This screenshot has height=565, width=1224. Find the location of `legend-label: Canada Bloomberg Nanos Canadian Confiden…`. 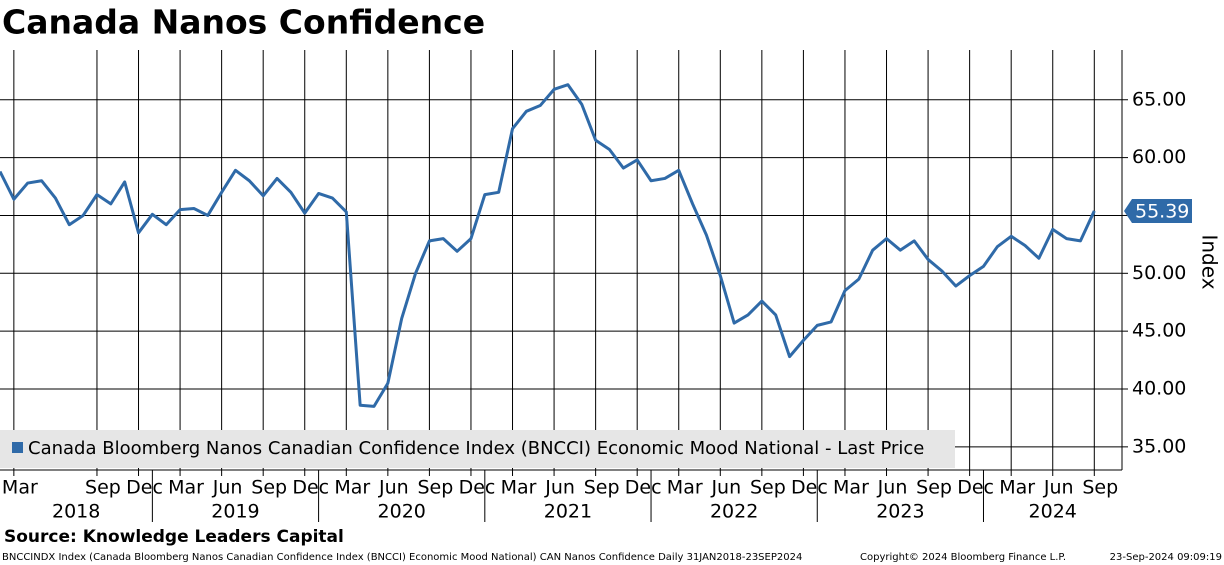

legend-label: Canada Bloomberg Nanos Canadian Confiden… is located at coordinates (476, 448).